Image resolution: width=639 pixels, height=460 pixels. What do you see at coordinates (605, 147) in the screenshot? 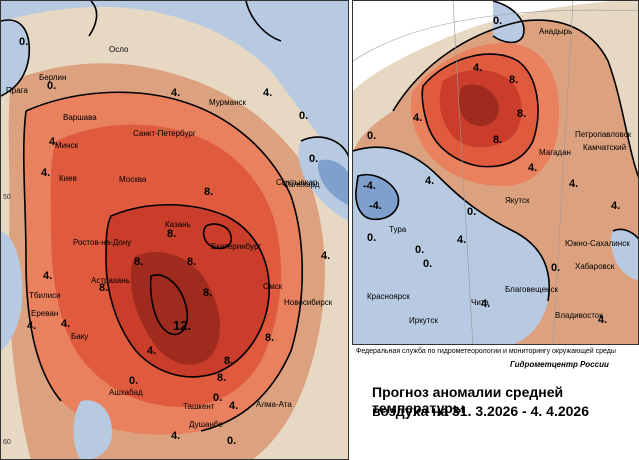
I see `city-label: Камчатский` at bounding box center [605, 147].